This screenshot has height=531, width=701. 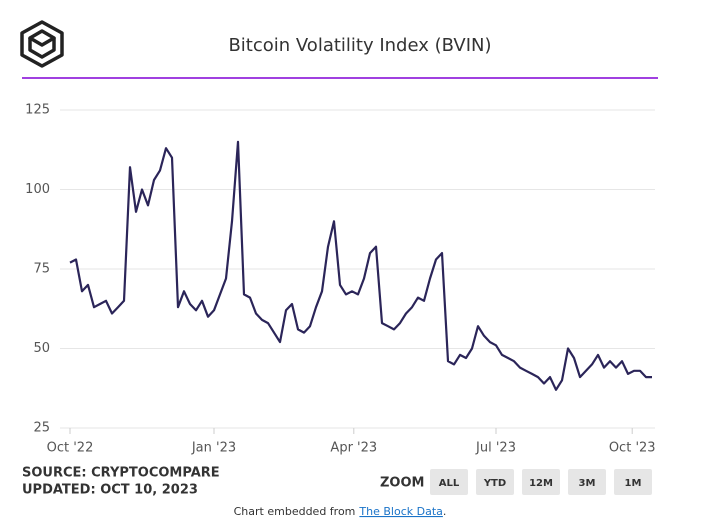 I want to click on updated-text: UPDATED: OCT 10, 2023, so click(x=110, y=490).